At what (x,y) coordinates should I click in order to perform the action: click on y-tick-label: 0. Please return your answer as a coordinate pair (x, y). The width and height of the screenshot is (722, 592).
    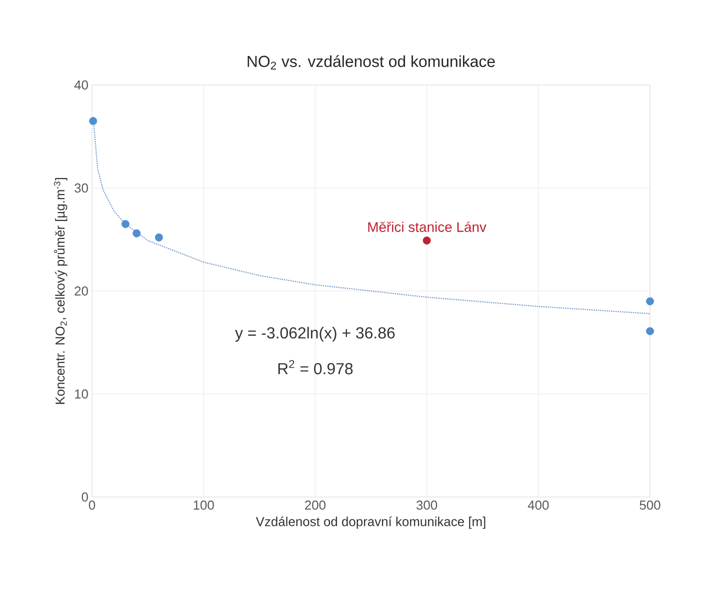
    Looking at the image, I should click on (85, 497).